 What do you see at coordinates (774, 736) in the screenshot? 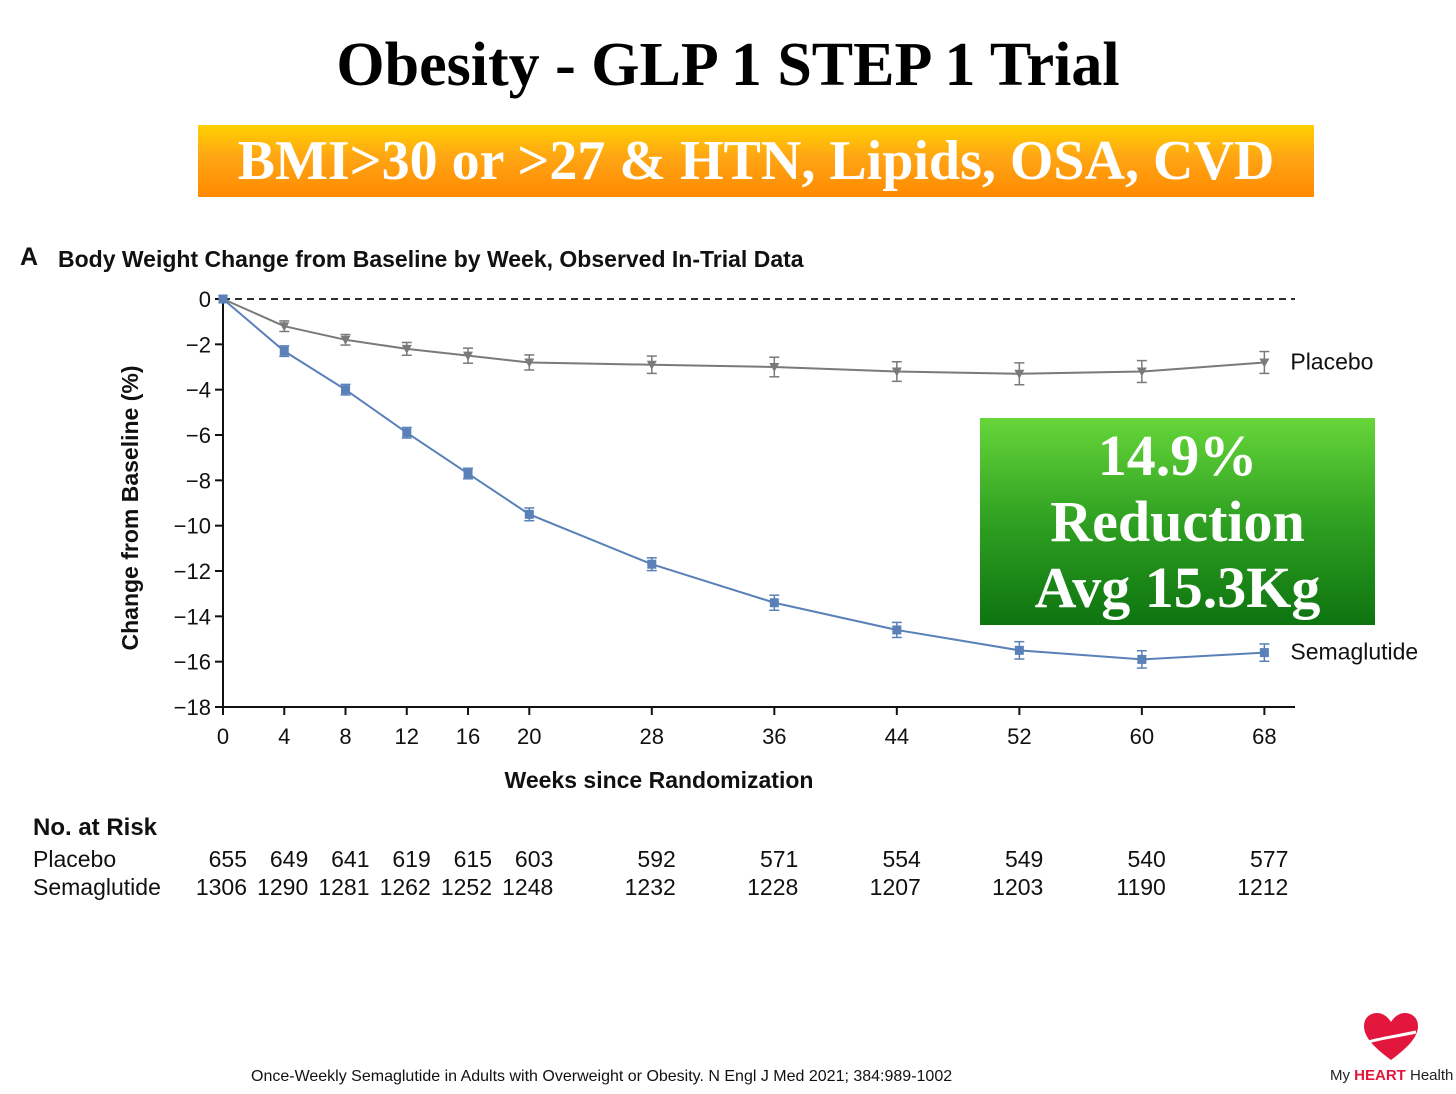
I see `x-tick-label: 36` at bounding box center [774, 736].